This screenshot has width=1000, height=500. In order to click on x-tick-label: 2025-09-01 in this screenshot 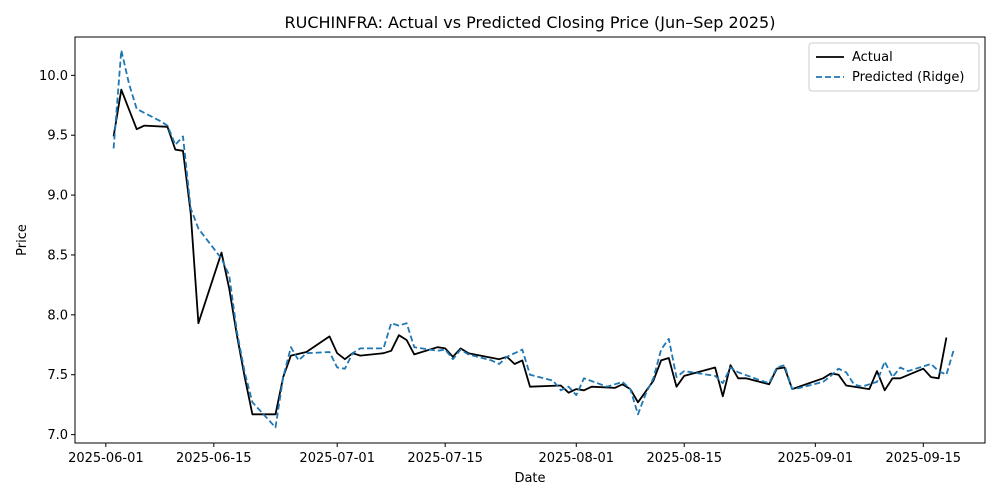, I will do `click(816, 458)`.